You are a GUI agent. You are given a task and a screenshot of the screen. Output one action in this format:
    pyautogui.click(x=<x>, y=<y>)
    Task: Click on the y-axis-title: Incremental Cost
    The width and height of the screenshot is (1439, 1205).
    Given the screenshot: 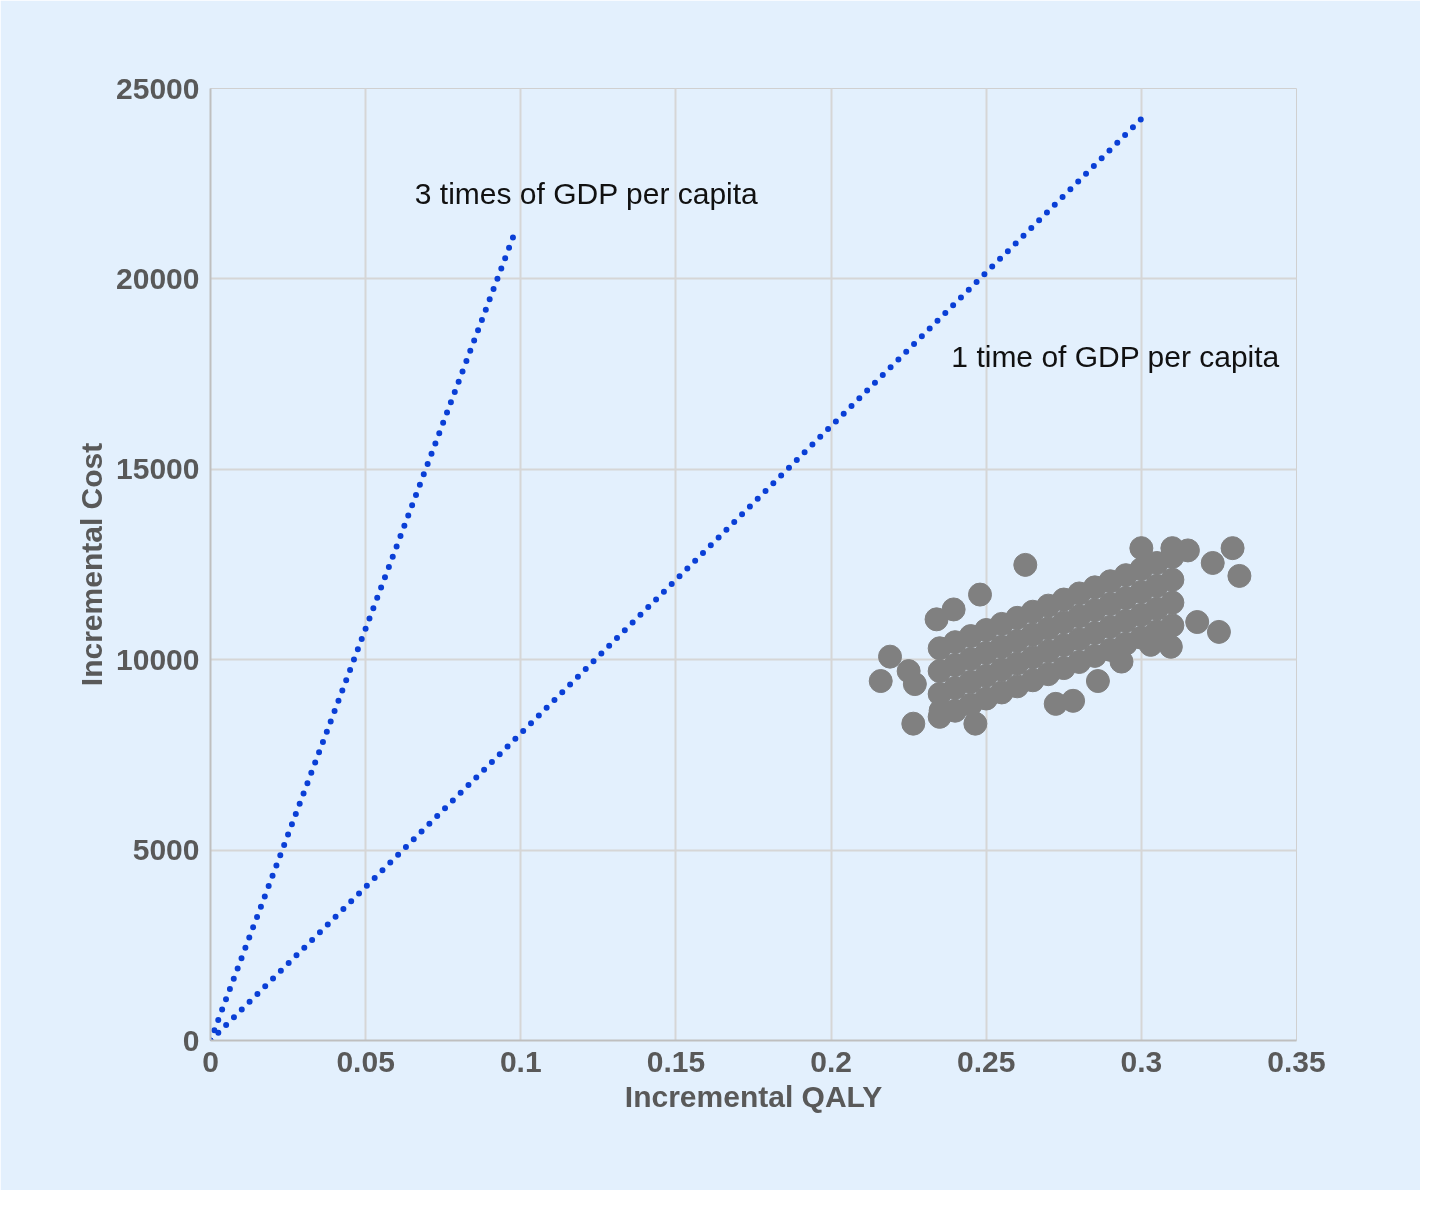 What is the action you would take?
    pyautogui.click(x=92, y=564)
    